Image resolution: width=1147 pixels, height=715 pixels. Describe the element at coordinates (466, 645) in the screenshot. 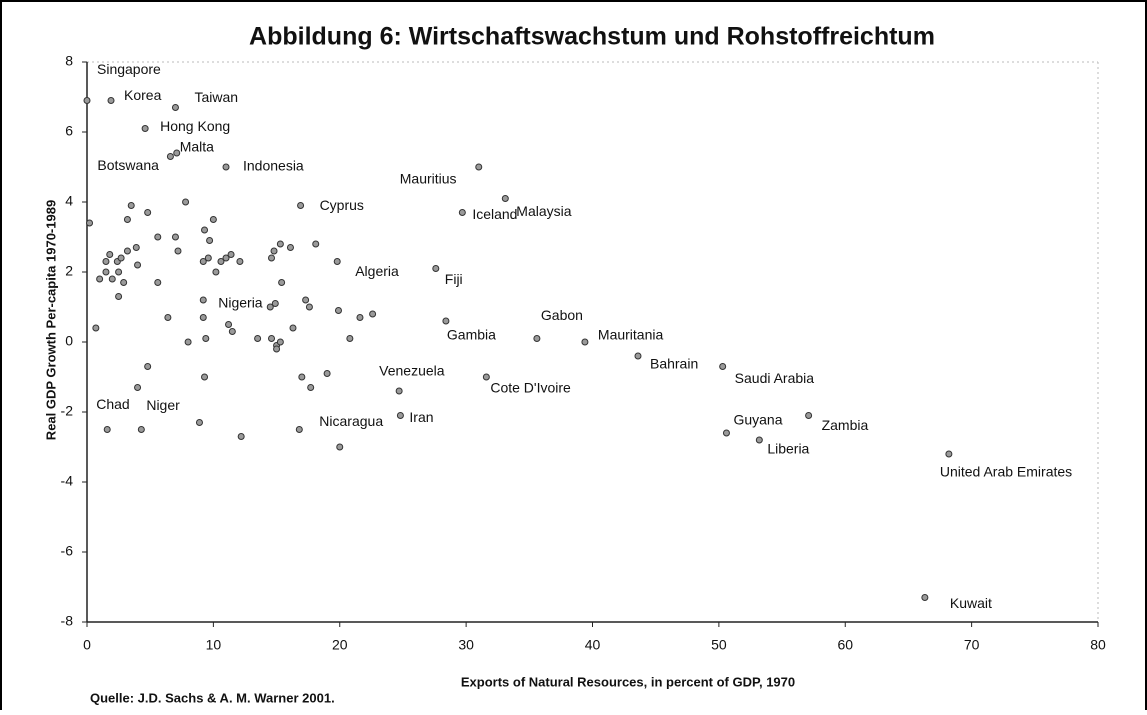

I see `x-tick-label: 30` at that location.